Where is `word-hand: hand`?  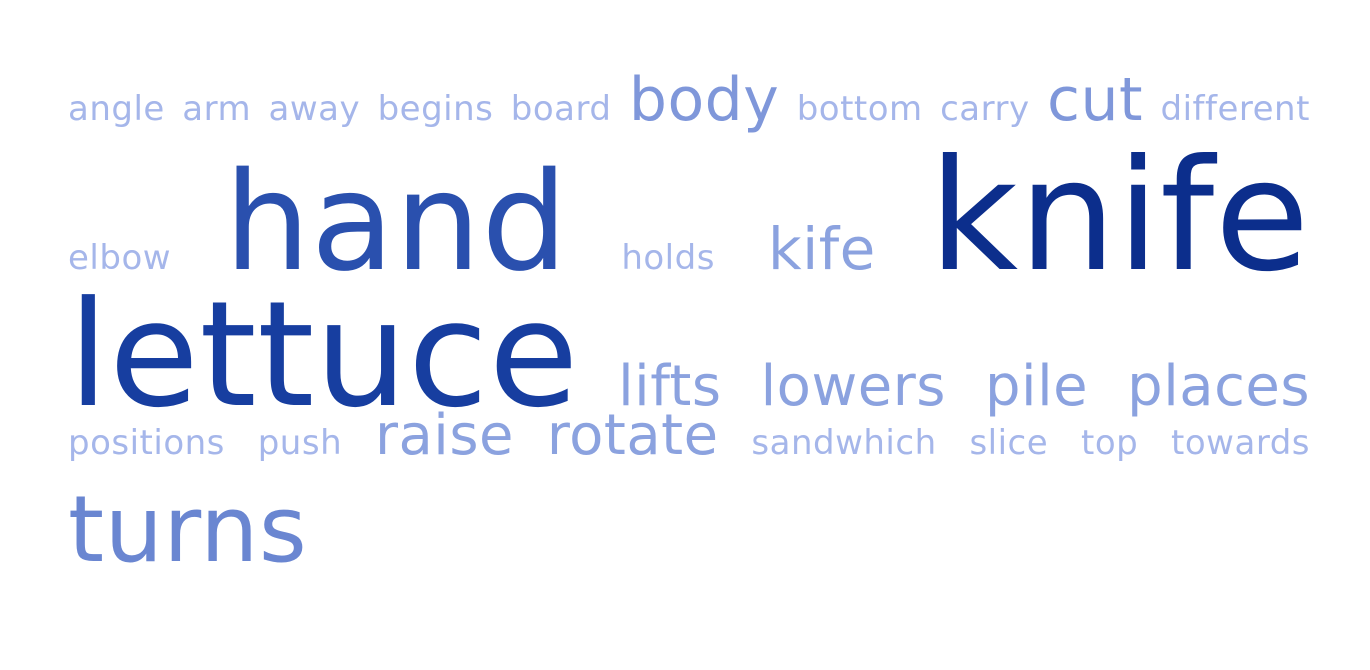 word-hand: hand is located at coordinates (396, 223).